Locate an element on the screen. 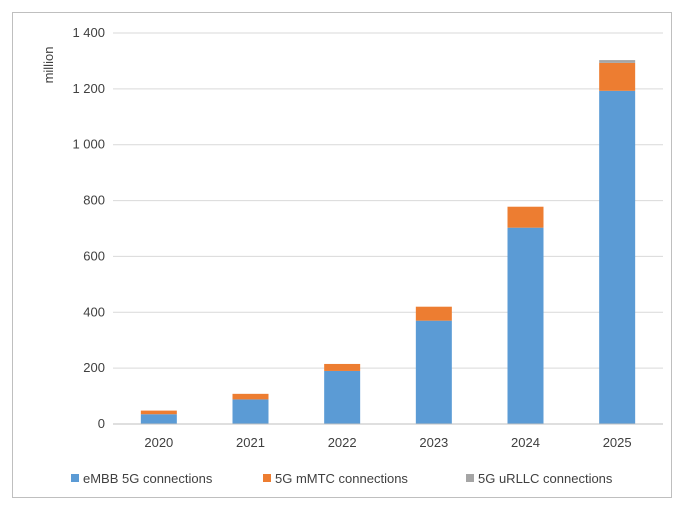 Image resolution: width=686 pixels, height=506 pixels. y-tick-label: 400 is located at coordinates (94, 311).